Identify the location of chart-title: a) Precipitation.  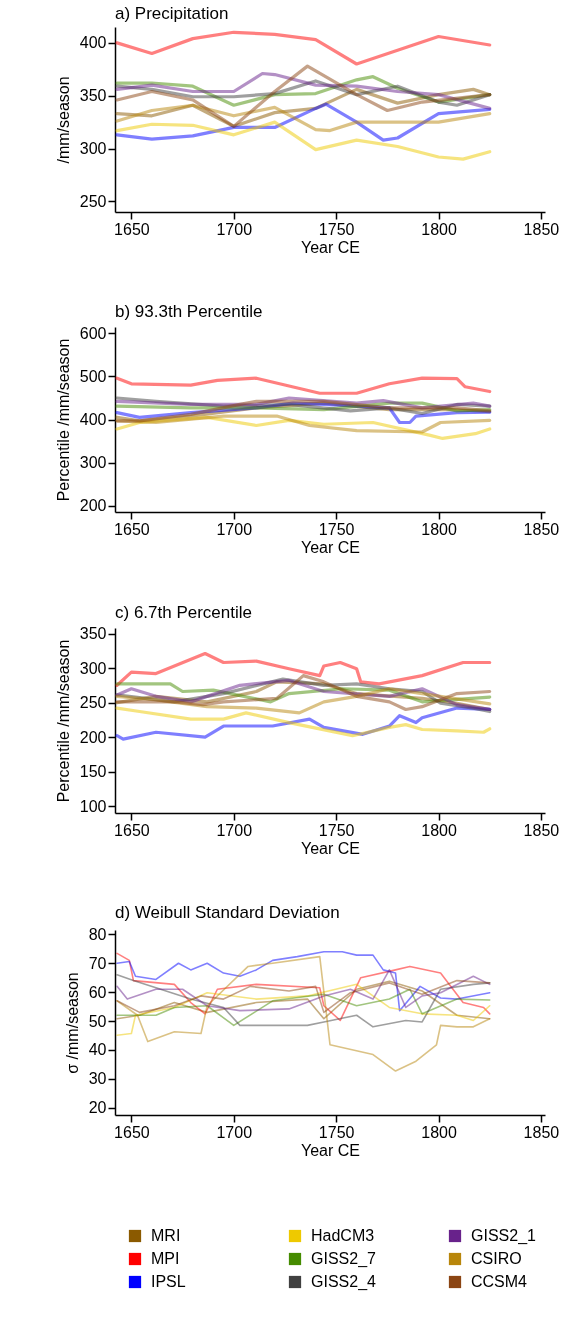
(172, 13).